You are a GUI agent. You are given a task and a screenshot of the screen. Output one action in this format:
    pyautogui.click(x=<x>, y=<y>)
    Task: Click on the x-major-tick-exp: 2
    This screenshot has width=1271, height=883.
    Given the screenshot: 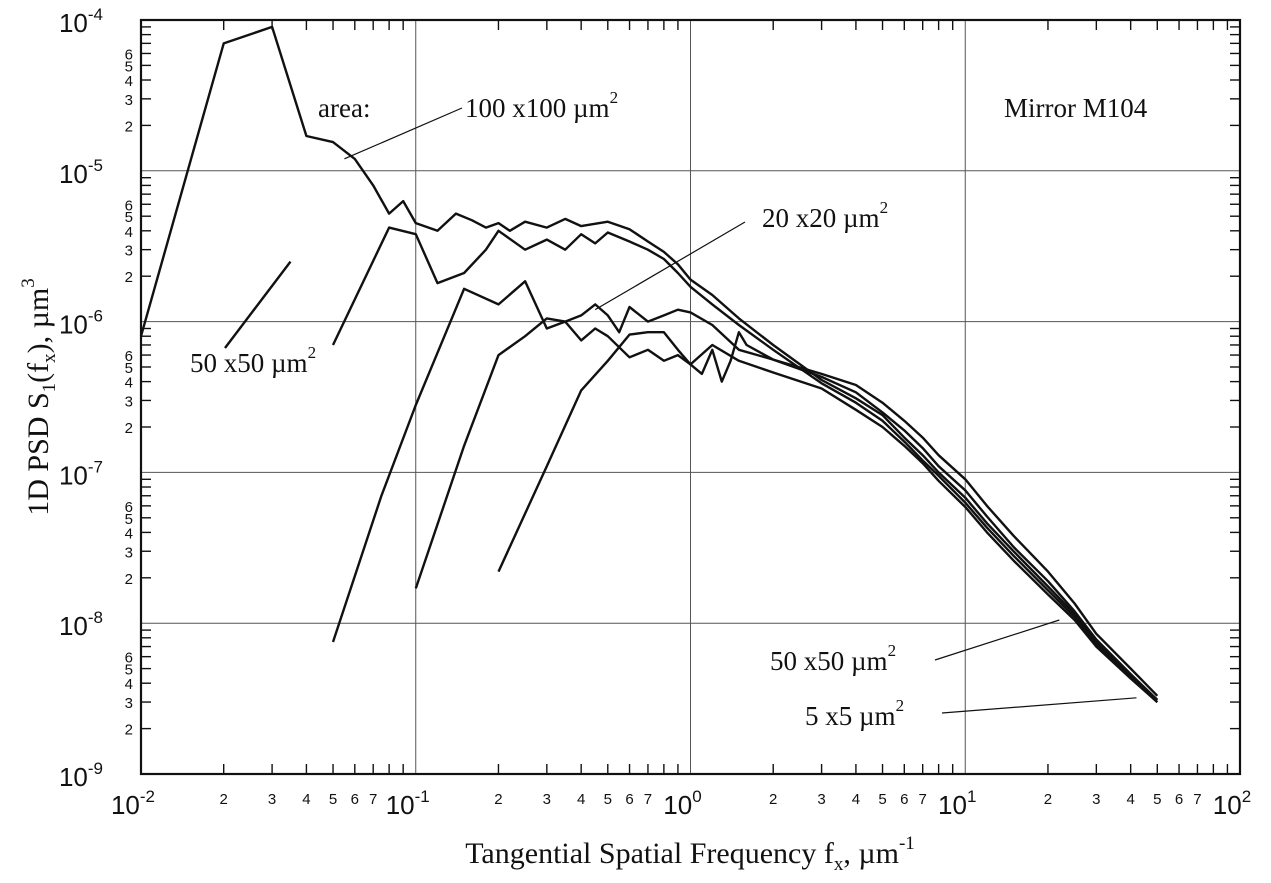 What is the action you would take?
    pyautogui.click(x=1246, y=796)
    